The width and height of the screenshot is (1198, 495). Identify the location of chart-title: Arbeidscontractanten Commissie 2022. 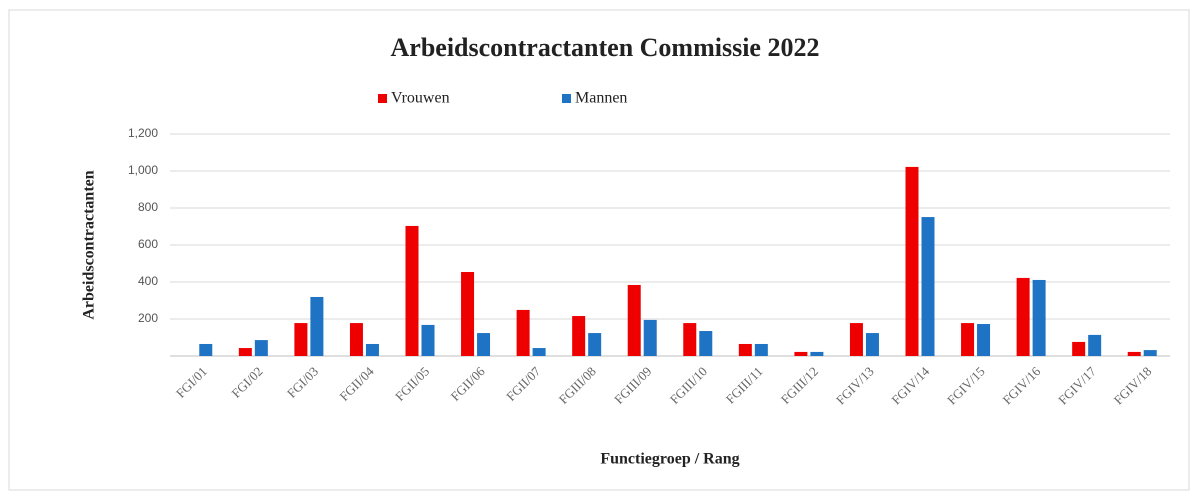
(605, 47).